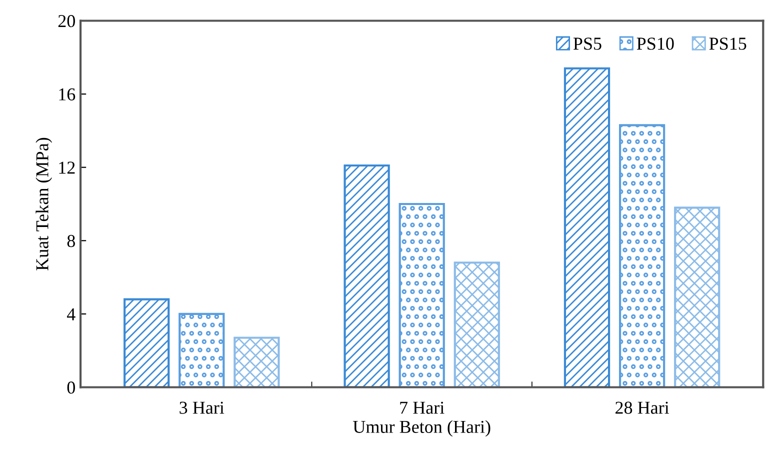 Image resolution: width=767 pixels, height=461 pixels. Describe the element at coordinates (727, 44) in the screenshot. I see `legend-label: PS15` at that location.